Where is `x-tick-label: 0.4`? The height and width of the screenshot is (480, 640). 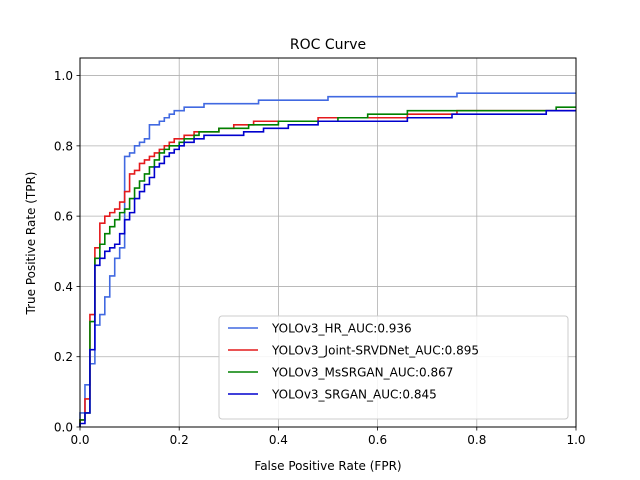 x-tick-label: 0.4 is located at coordinates (278, 440).